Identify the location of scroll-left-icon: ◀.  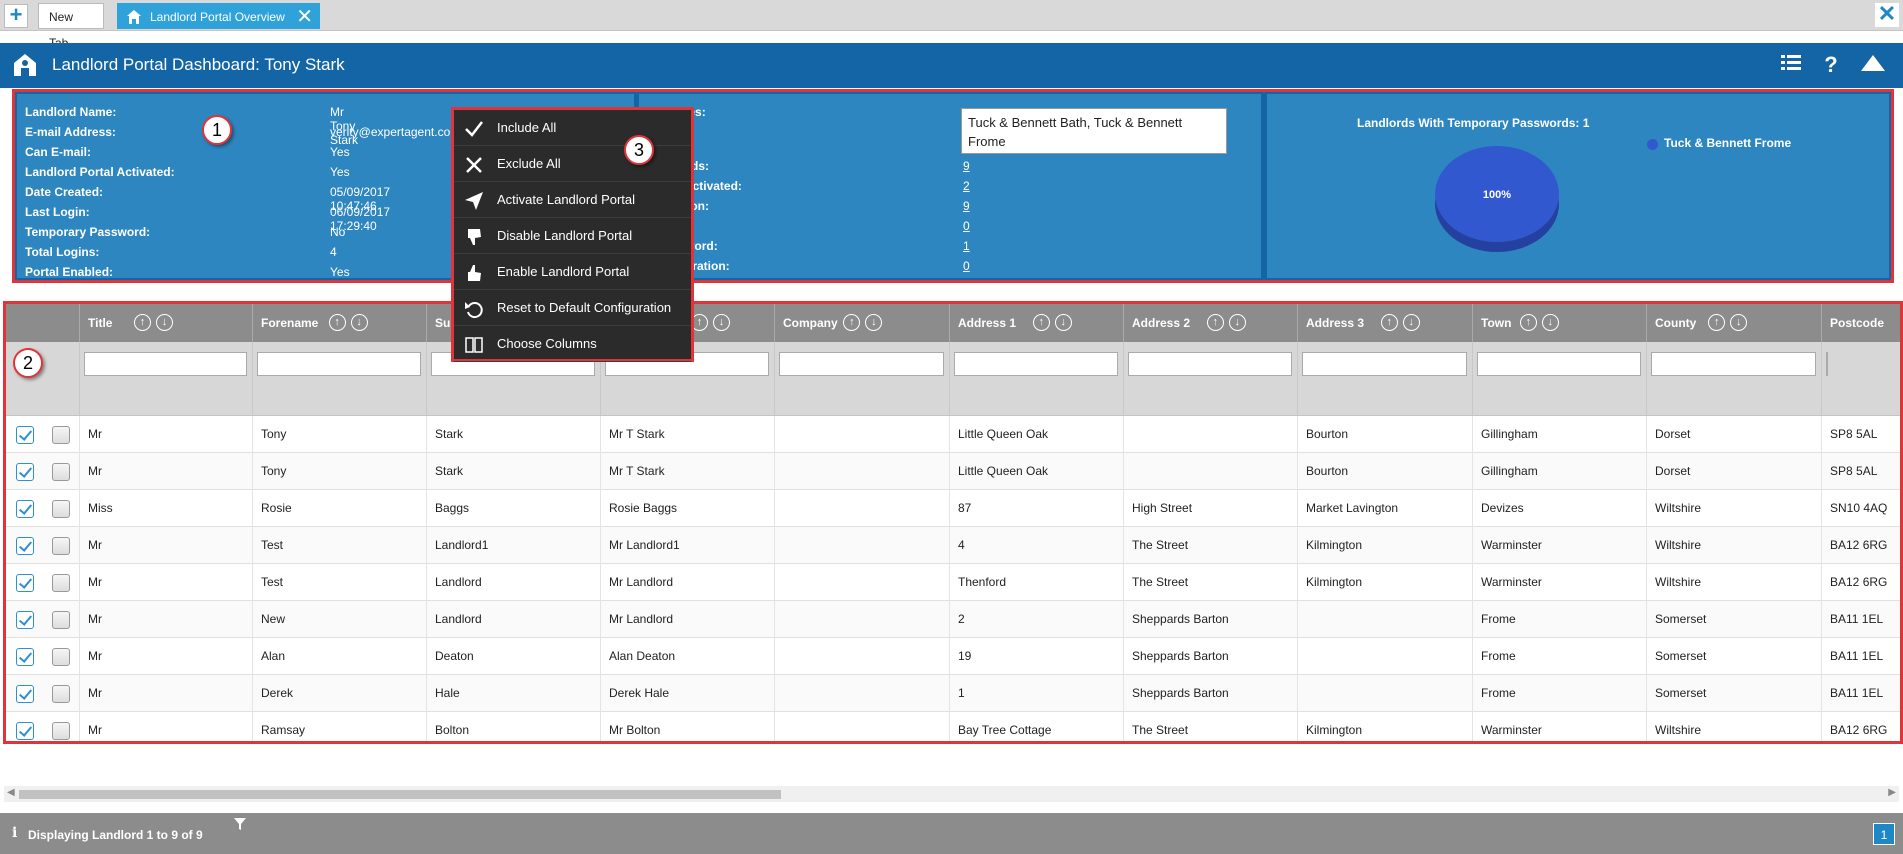
(11, 792).